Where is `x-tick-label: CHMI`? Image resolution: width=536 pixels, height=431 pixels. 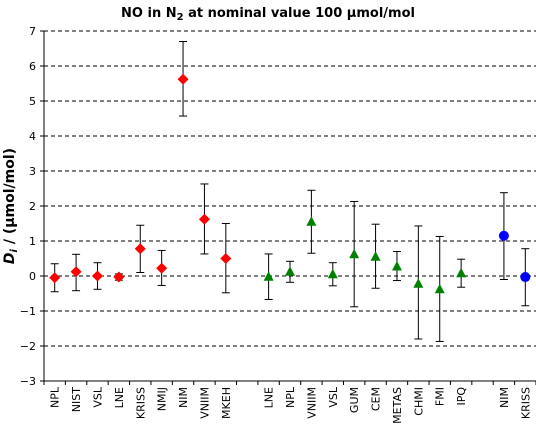
x-tick-label: CHMI is located at coordinates (418, 401).